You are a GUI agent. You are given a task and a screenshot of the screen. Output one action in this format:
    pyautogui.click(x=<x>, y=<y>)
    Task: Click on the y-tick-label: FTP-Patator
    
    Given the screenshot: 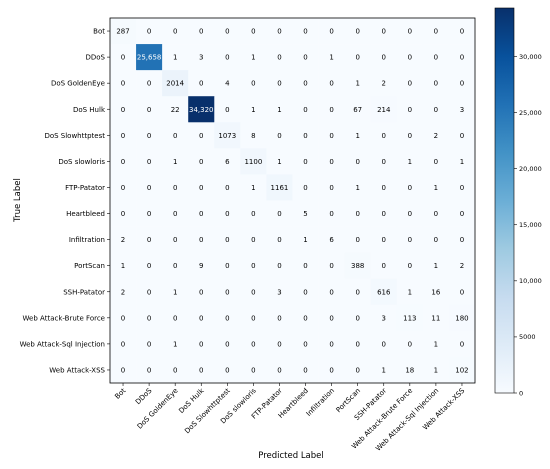 What is the action you would take?
    pyautogui.click(x=85, y=188)
    